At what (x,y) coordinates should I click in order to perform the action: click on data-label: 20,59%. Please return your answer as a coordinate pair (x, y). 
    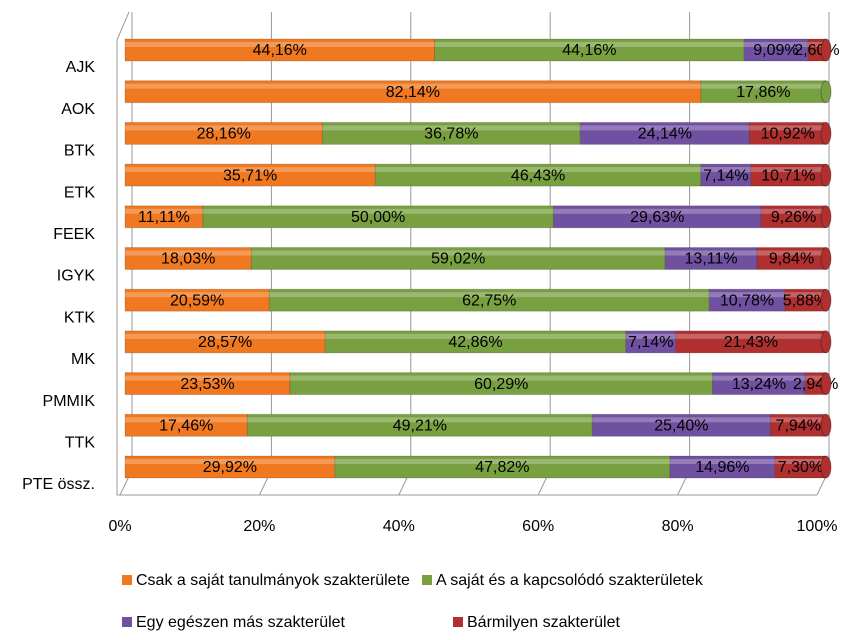
    Looking at the image, I should click on (197, 300).